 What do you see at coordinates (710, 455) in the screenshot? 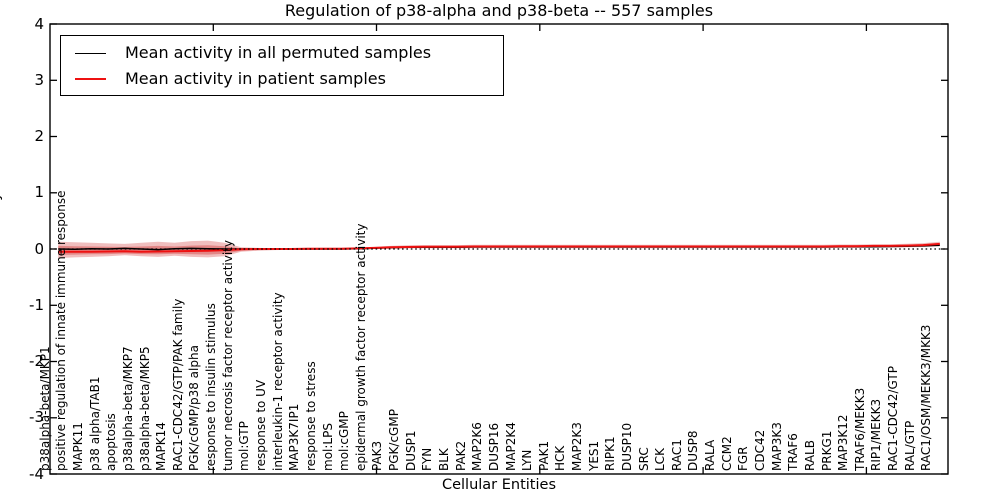
I see `x-tick-label: RALA` at bounding box center [710, 455].